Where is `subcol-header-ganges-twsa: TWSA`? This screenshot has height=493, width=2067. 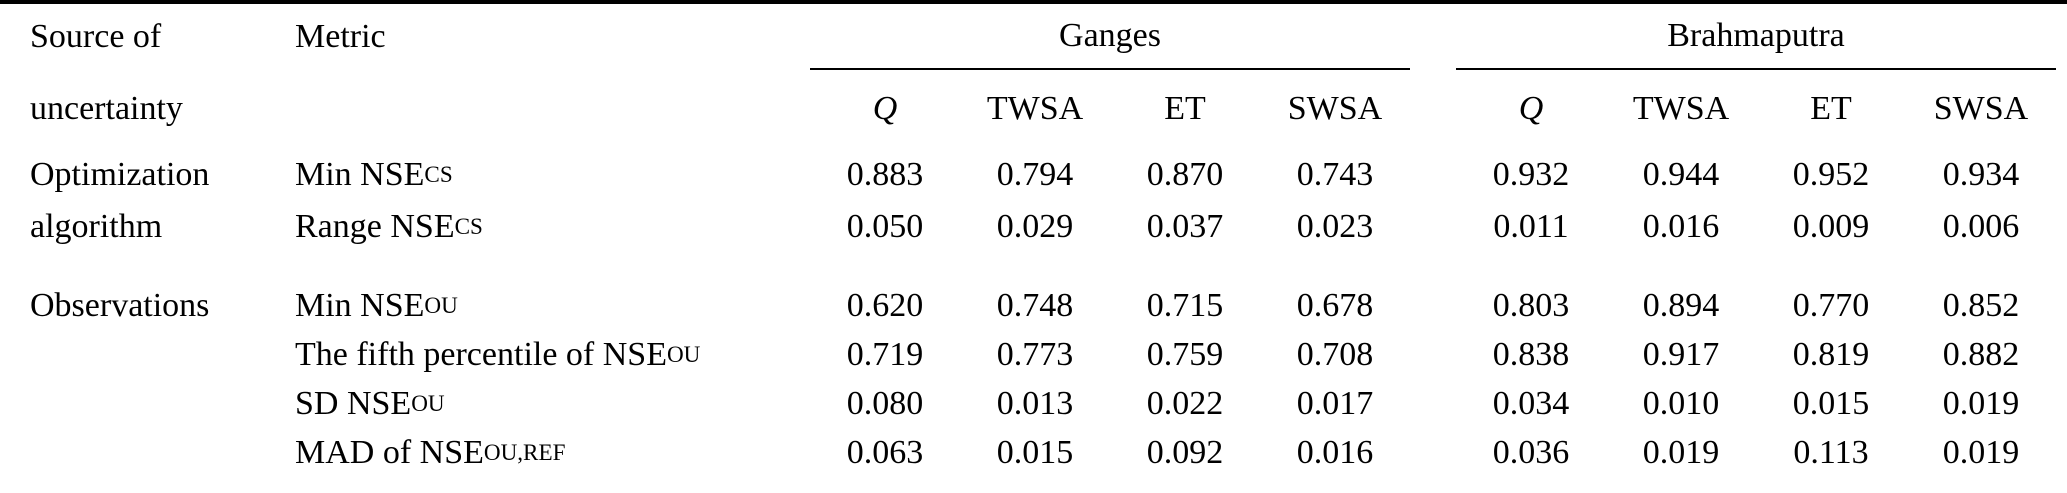 subcol-header-ganges-twsa: TWSA is located at coordinates (1035, 108).